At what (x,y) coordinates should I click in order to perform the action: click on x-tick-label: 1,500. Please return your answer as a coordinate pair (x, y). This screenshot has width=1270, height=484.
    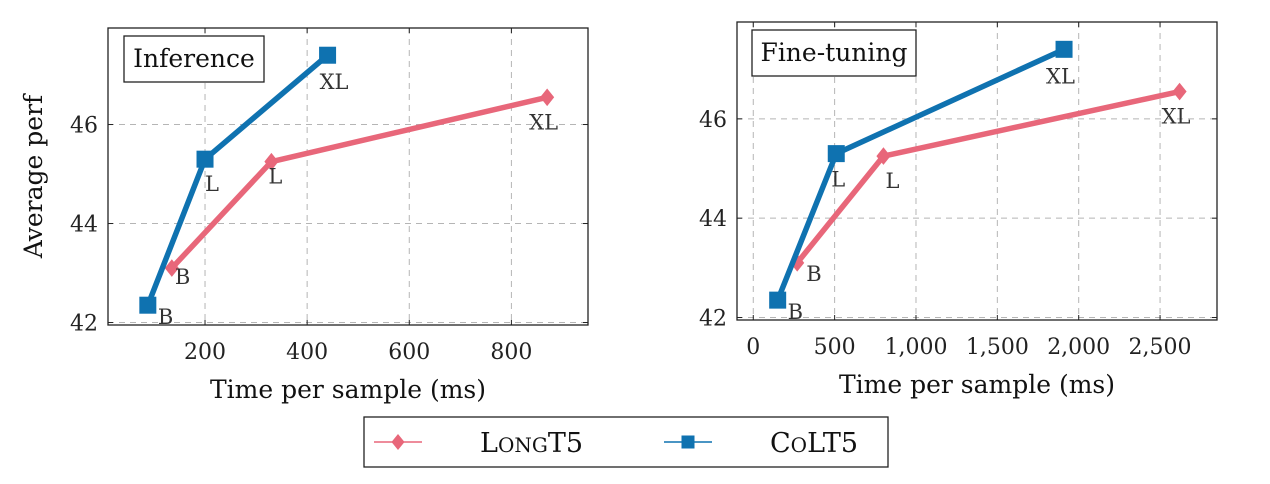
    Looking at the image, I should click on (997, 347).